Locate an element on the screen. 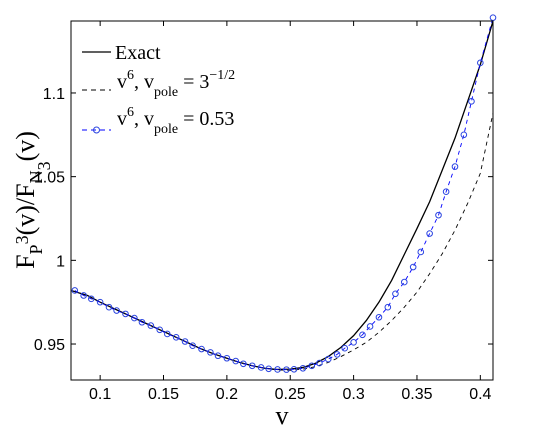 Image resolution: width=542 pixels, height=436 pixels. x-tick-label: 0.4 is located at coordinates (480, 394).